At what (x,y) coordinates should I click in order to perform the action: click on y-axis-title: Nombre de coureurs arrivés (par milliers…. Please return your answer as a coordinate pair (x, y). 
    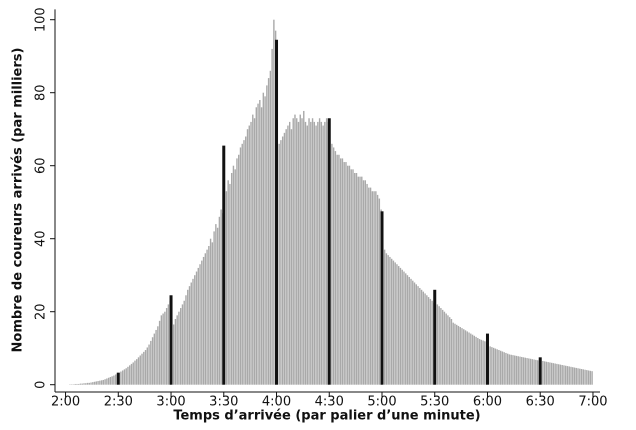
    Looking at the image, I should click on (18, 200).